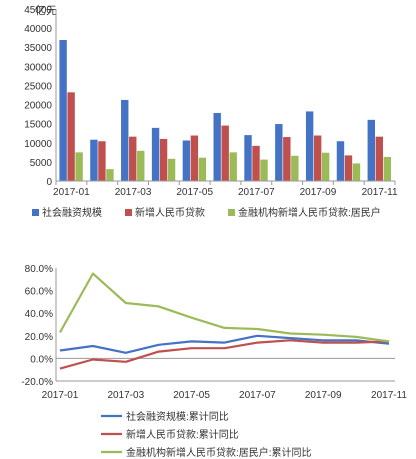  I want to click on y-tick-label: 35000, so click(38, 48).